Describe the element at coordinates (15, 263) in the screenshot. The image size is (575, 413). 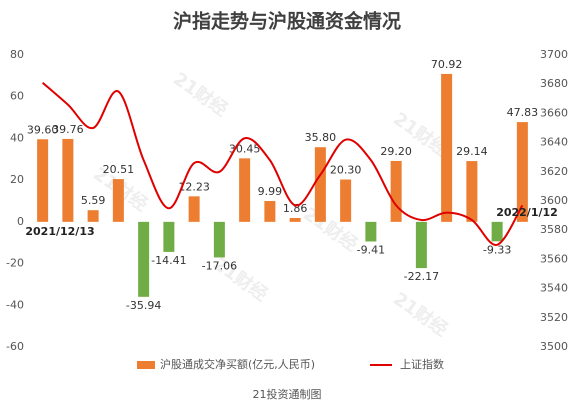
I see `y-tick-label: -20` at that location.